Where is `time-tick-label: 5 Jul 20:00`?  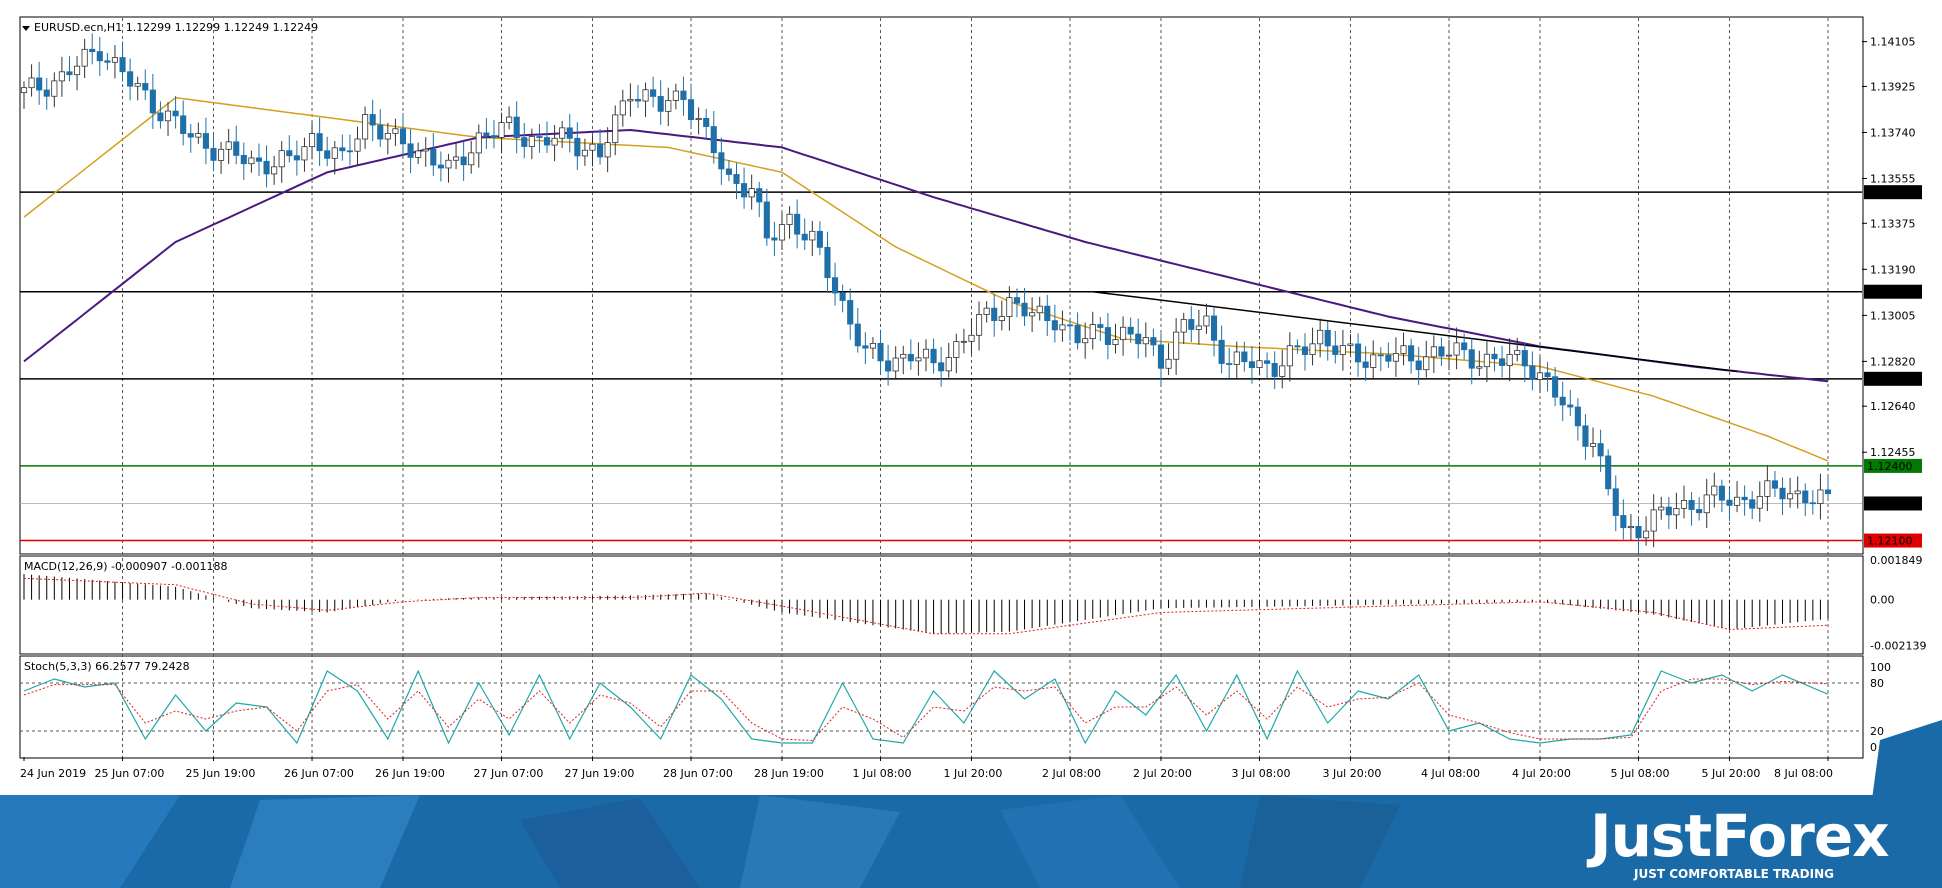 time-tick-label: 5 Jul 20:00 is located at coordinates (1730, 773).